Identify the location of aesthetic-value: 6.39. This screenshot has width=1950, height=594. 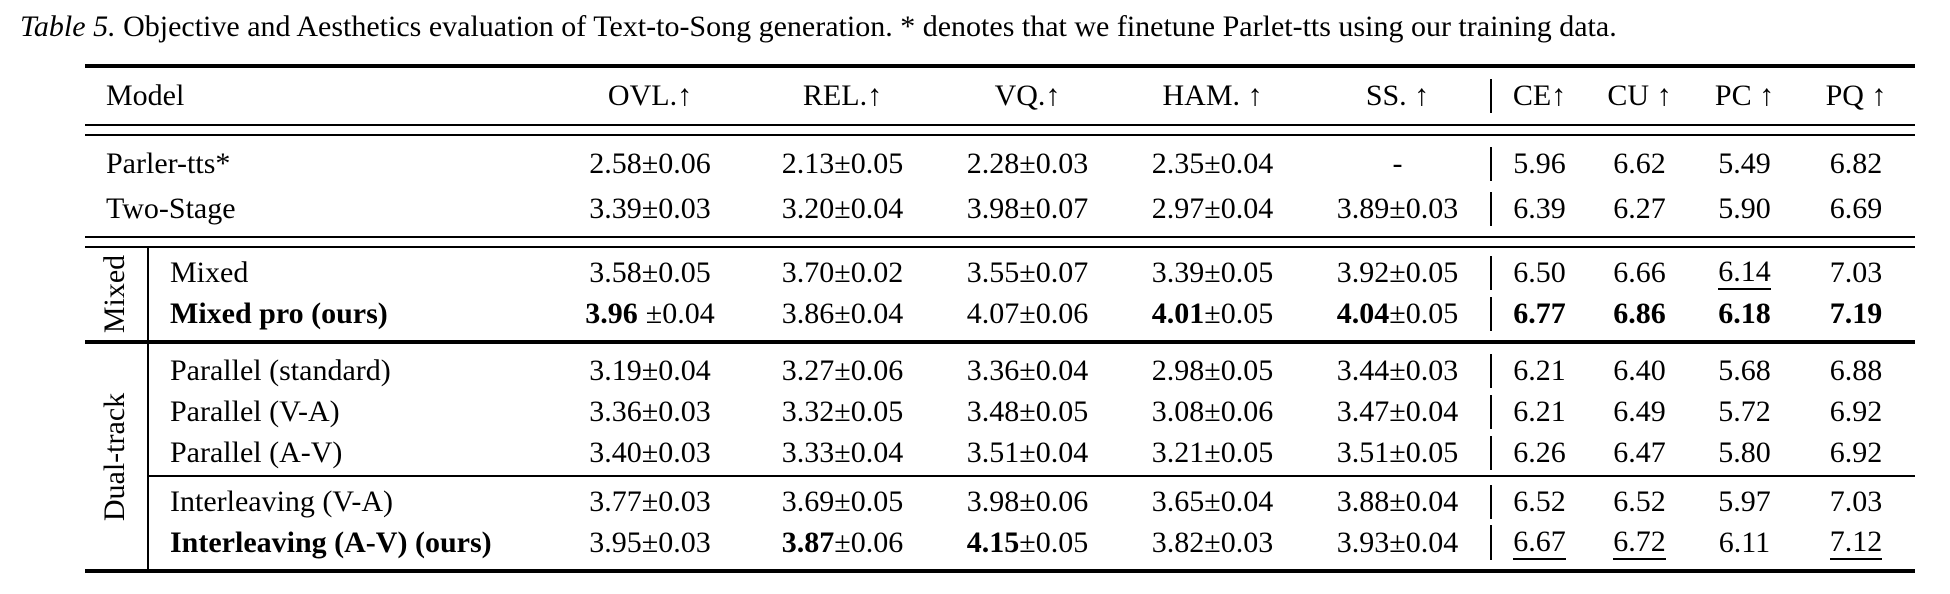
(1539, 208).